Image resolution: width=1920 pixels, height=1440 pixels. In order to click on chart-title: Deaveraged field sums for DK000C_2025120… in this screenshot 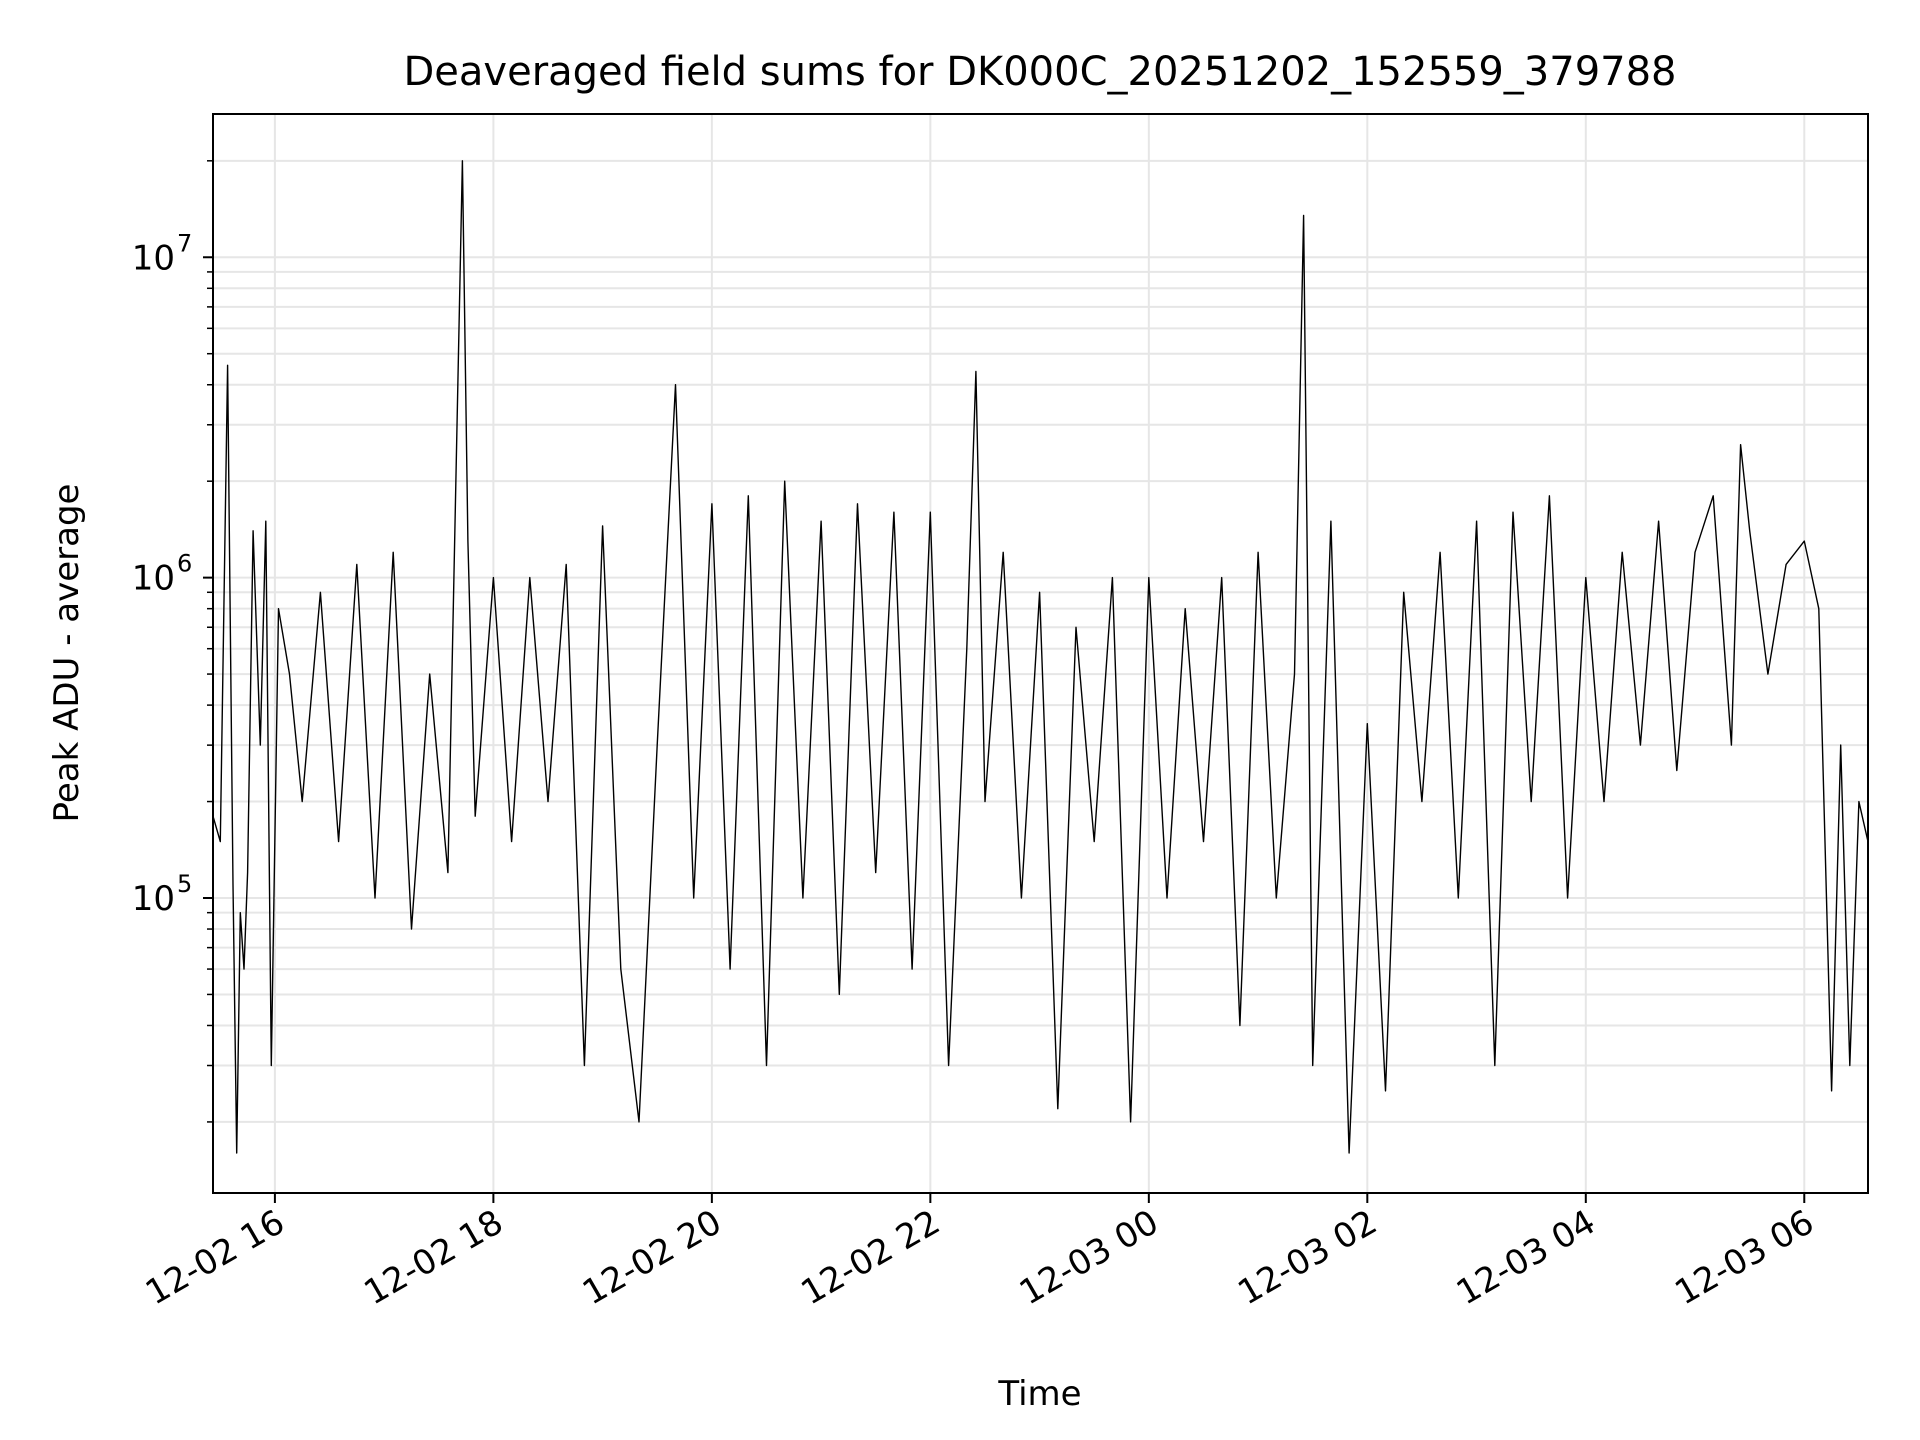, I will do `click(1039, 72)`.